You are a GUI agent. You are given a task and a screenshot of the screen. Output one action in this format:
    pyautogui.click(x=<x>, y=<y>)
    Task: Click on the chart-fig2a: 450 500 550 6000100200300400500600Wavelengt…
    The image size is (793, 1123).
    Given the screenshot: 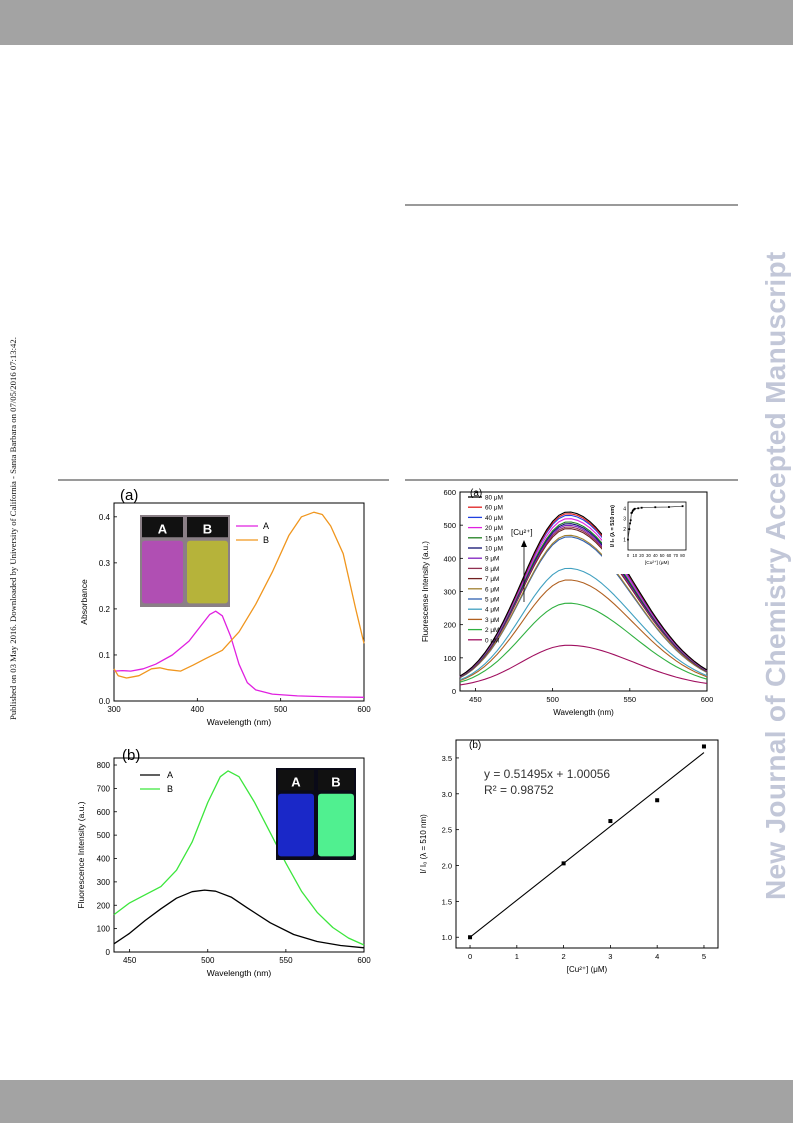 What is the action you would take?
    pyautogui.click(x=567, y=602)
    